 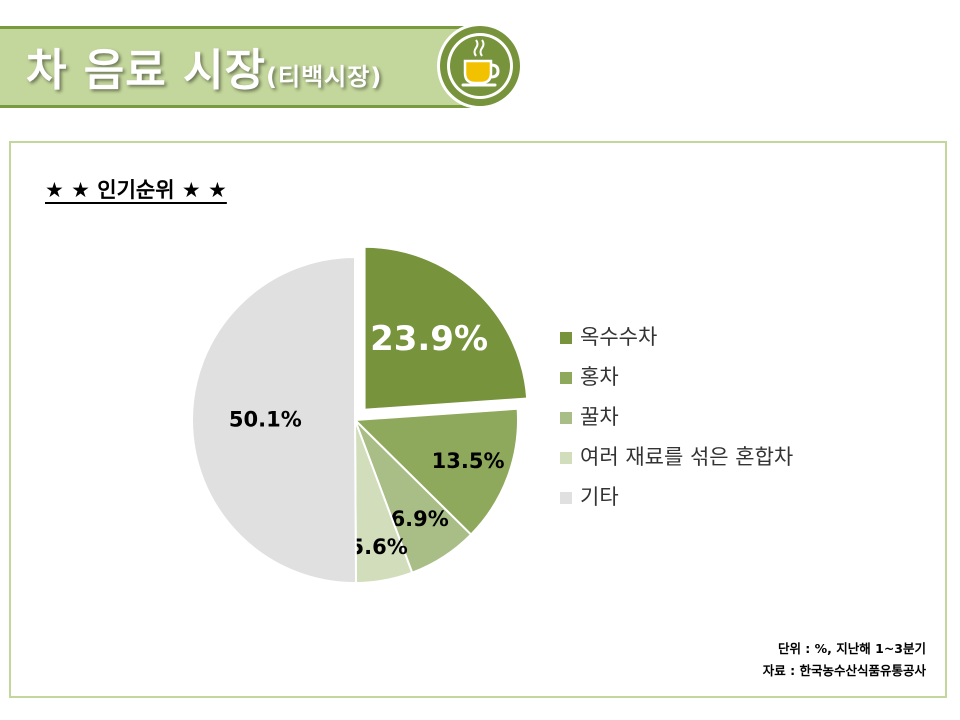 What do you see at coordinates (146, 70) in the screenshot?
I see `page-title-main: 차 음료 시장` at bounding box center [146, 70].